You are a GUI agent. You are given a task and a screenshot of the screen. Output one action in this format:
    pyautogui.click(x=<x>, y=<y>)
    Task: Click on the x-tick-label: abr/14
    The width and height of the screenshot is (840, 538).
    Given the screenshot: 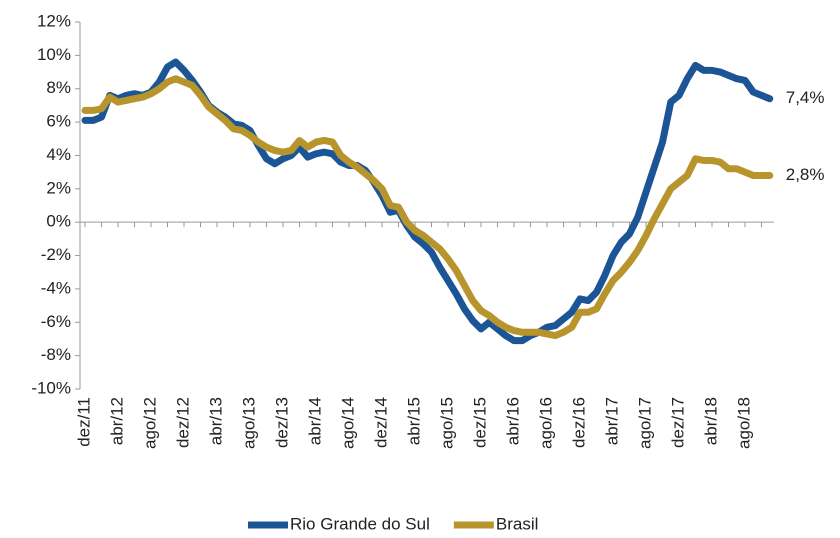 What is the action you would take?
    pyautogui.click(x=314, y=421)
    